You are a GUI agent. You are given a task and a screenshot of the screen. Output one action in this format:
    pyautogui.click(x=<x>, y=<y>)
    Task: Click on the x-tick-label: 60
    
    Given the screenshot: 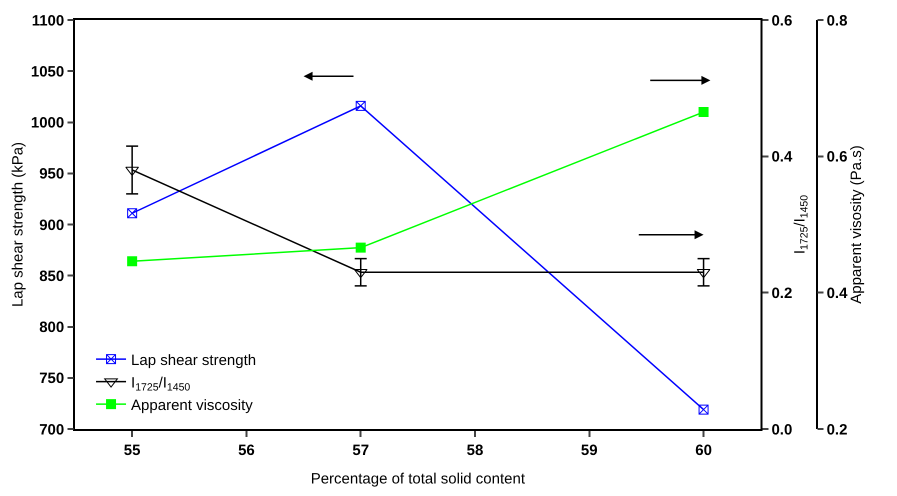 What is the action you would take?
    pyautogui.click(x=703, y=450)
    